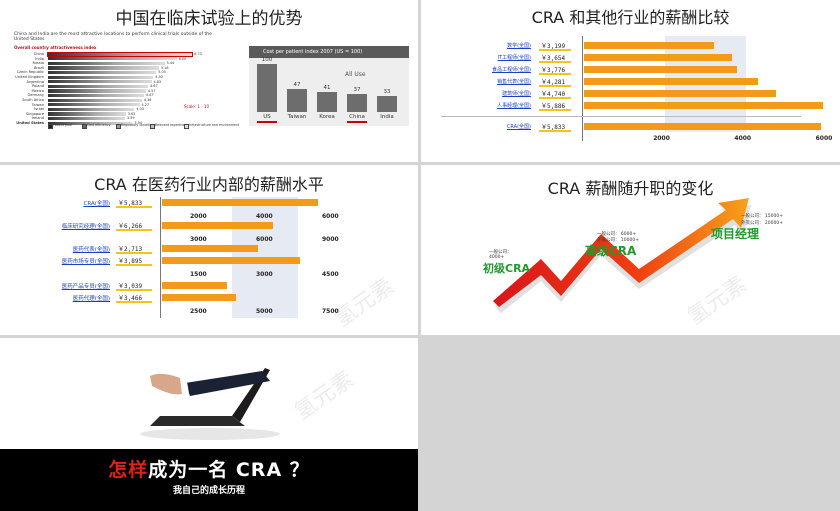 This screenshot has height=511, width=840. I want to click on banner-headline: 怎样成为一名 CRA ？, so click(209, 468).